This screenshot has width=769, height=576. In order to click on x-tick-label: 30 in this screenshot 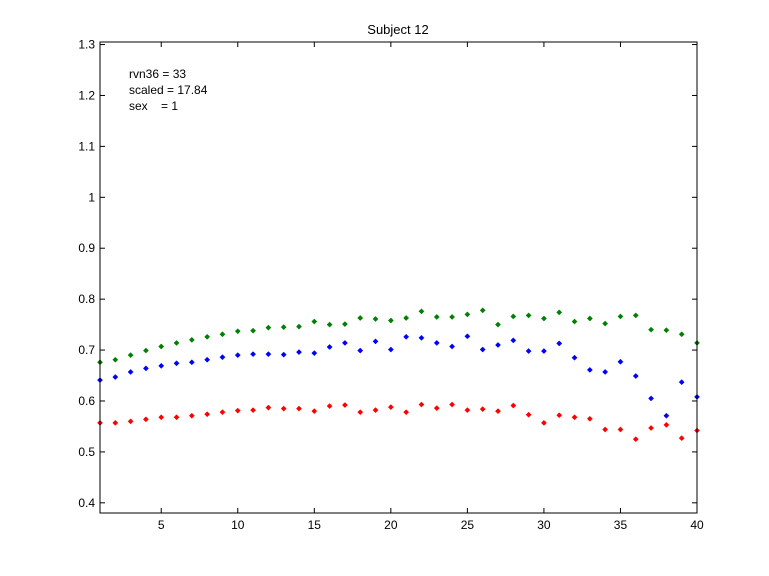, I will do `click(544, 525)`.